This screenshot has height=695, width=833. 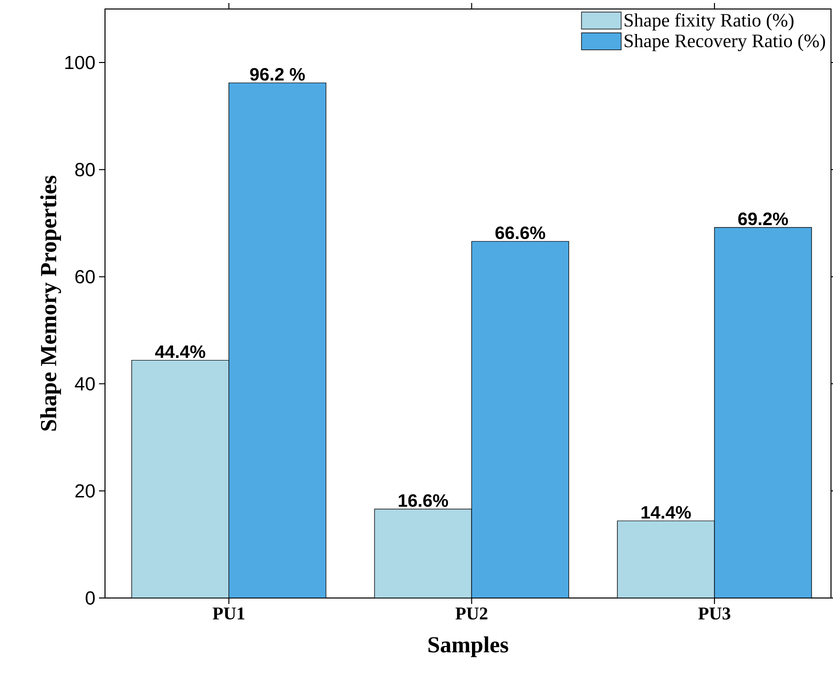 What do you see at coordinates (85, 491) in the screenshot?
I see `y-tick-label: 20` at bounding box center [85, 491].